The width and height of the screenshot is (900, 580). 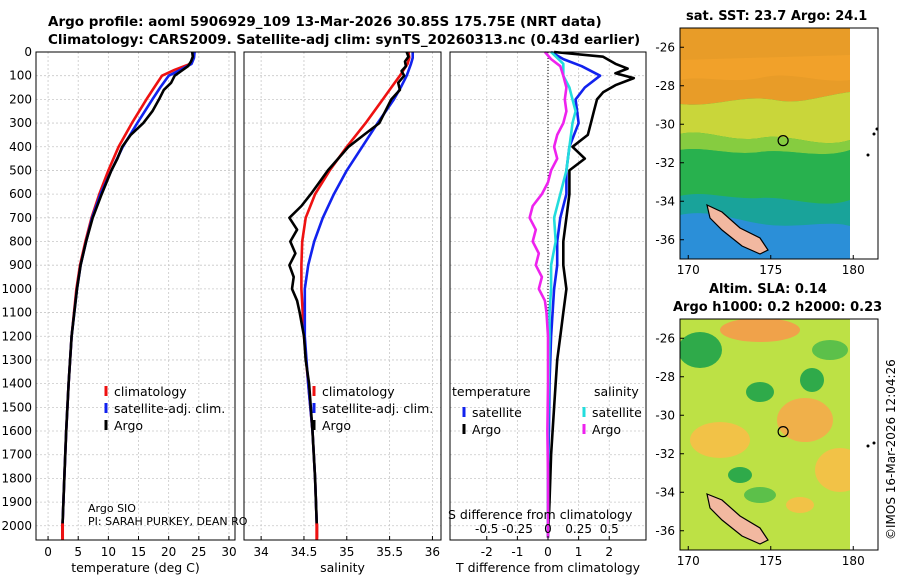 What do you see at coordinates (168, 552) in the screenshot?
I see `x-tick-label: 20` at bounding box center [168, 552].